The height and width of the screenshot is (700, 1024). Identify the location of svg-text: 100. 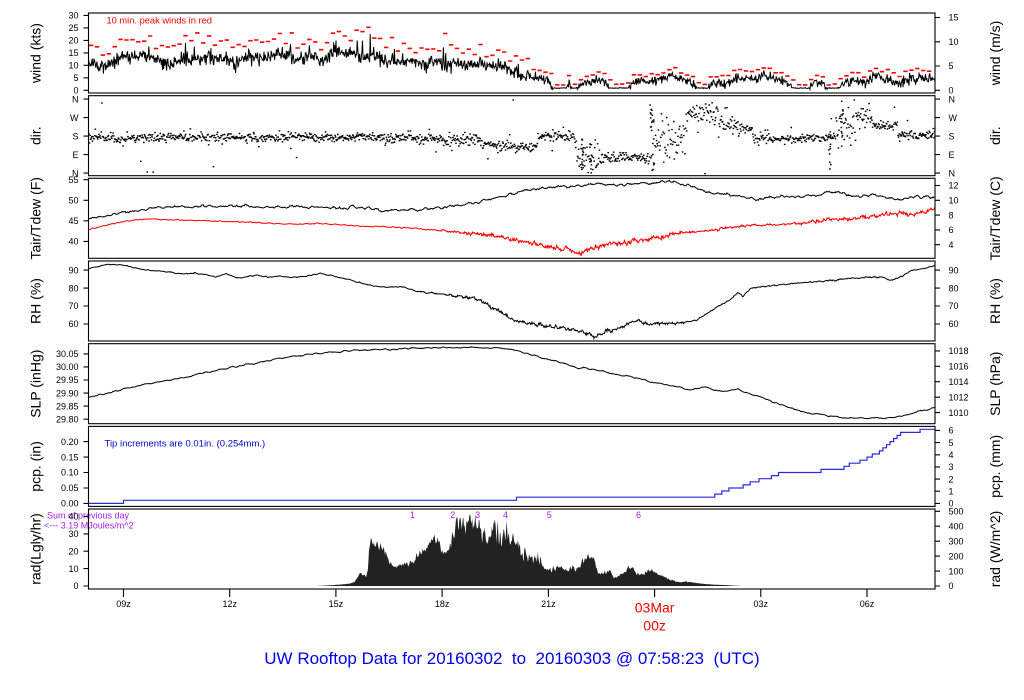
(956, 571).